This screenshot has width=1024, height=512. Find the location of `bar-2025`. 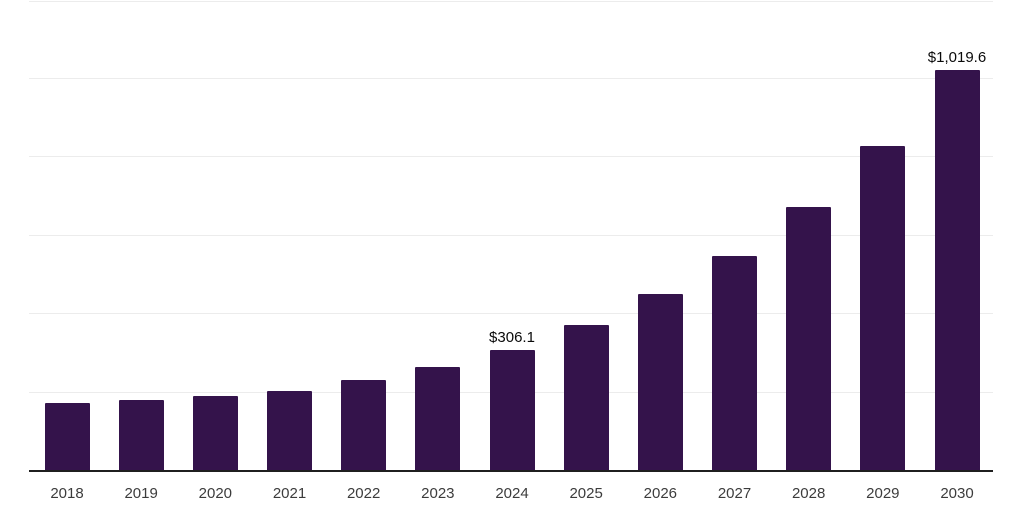

bar-2025 is located at coordinates (586, 397).